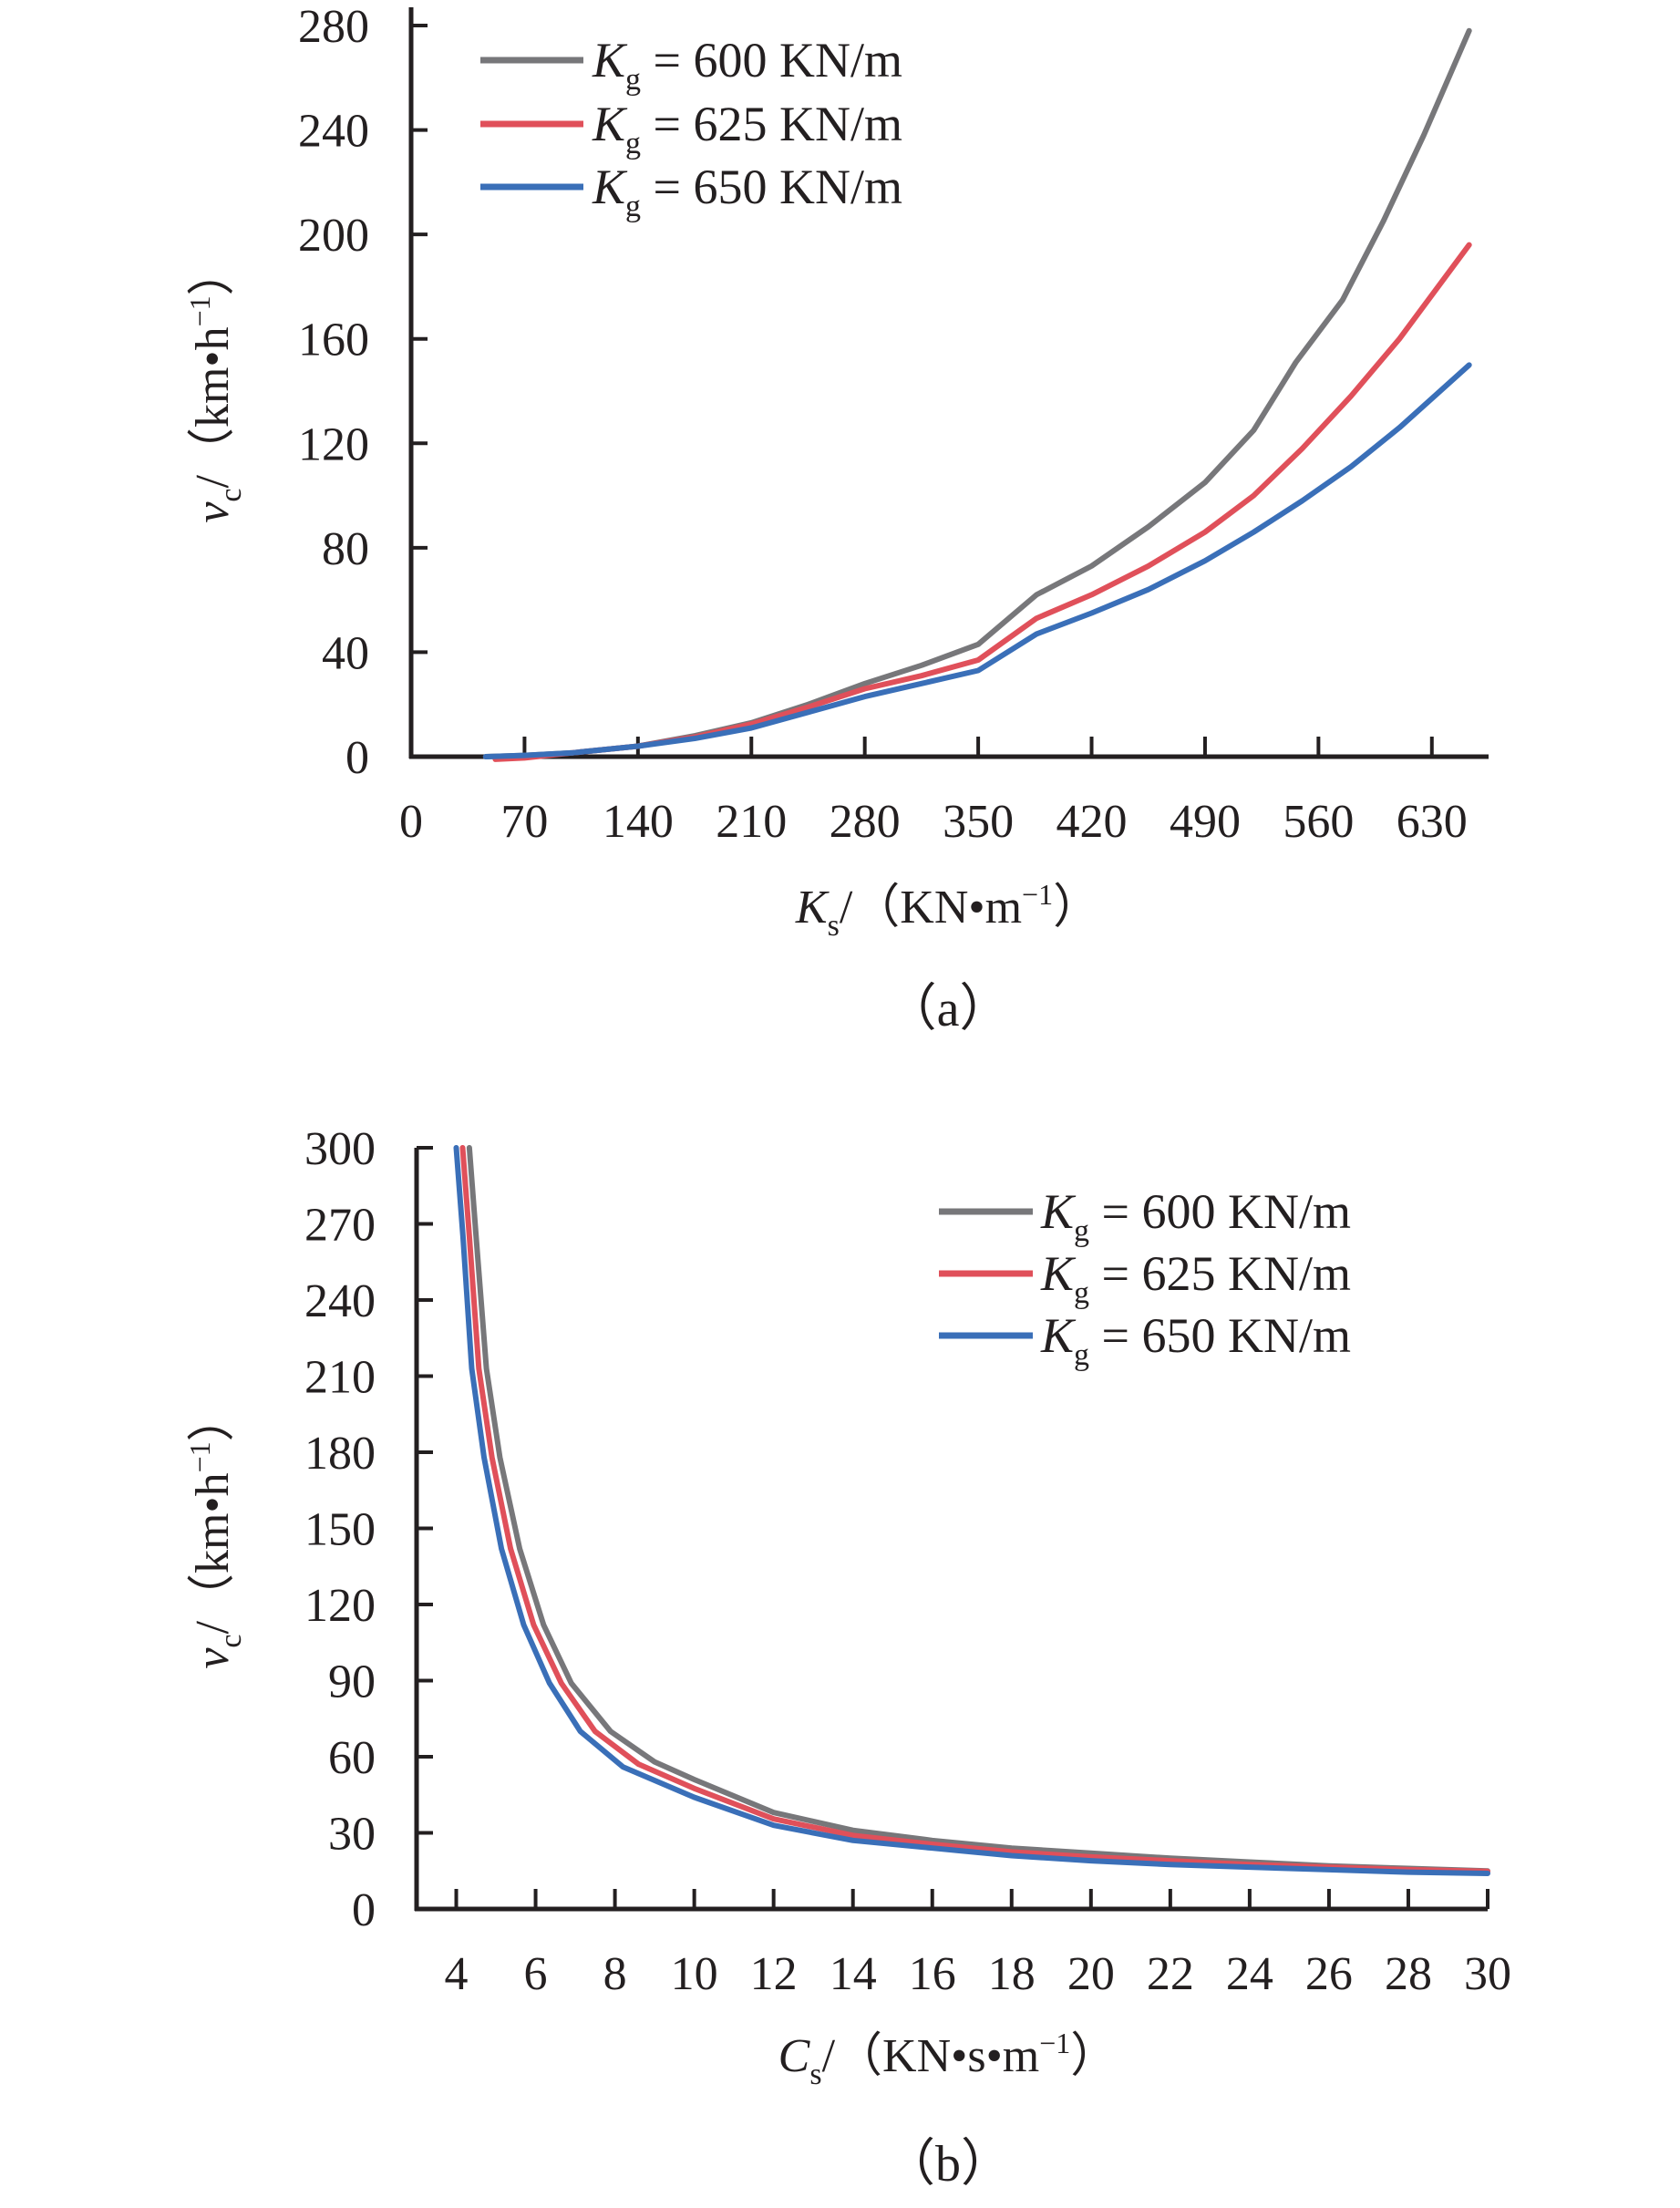 This screenshot has height=2208, width=1680. What do you see at coordinates (933, 1974) in the screenshot?
I see `x-tick-label: 16` at bounding box center [933, 1974].